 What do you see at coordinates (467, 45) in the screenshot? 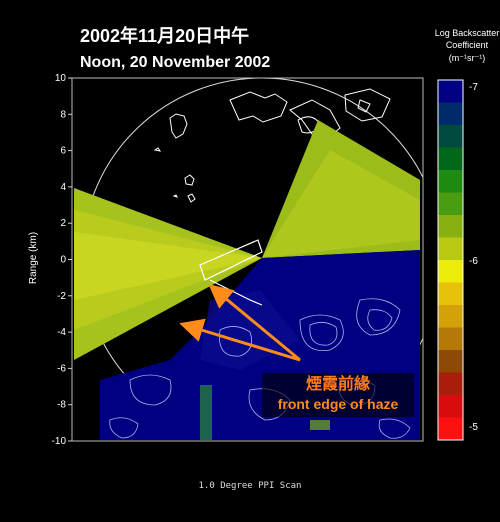
I see `colorbar-title-line2: Coefficient` at bounding box center [467, 45].